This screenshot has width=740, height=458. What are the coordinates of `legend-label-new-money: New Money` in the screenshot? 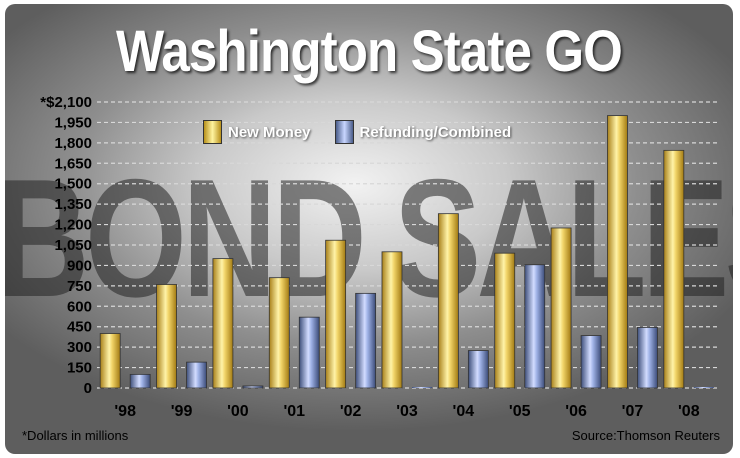 It's located at (269, 132).